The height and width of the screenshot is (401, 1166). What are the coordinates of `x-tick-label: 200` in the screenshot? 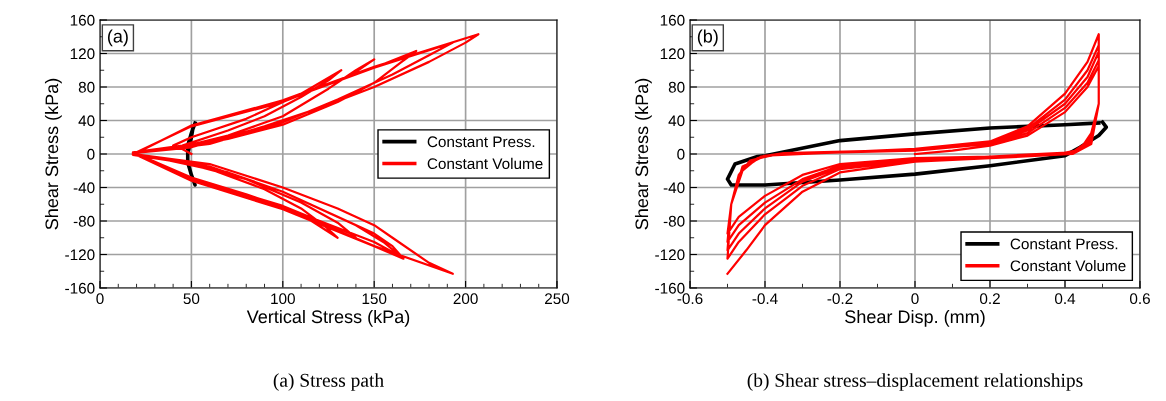 It's located at (465, 299).